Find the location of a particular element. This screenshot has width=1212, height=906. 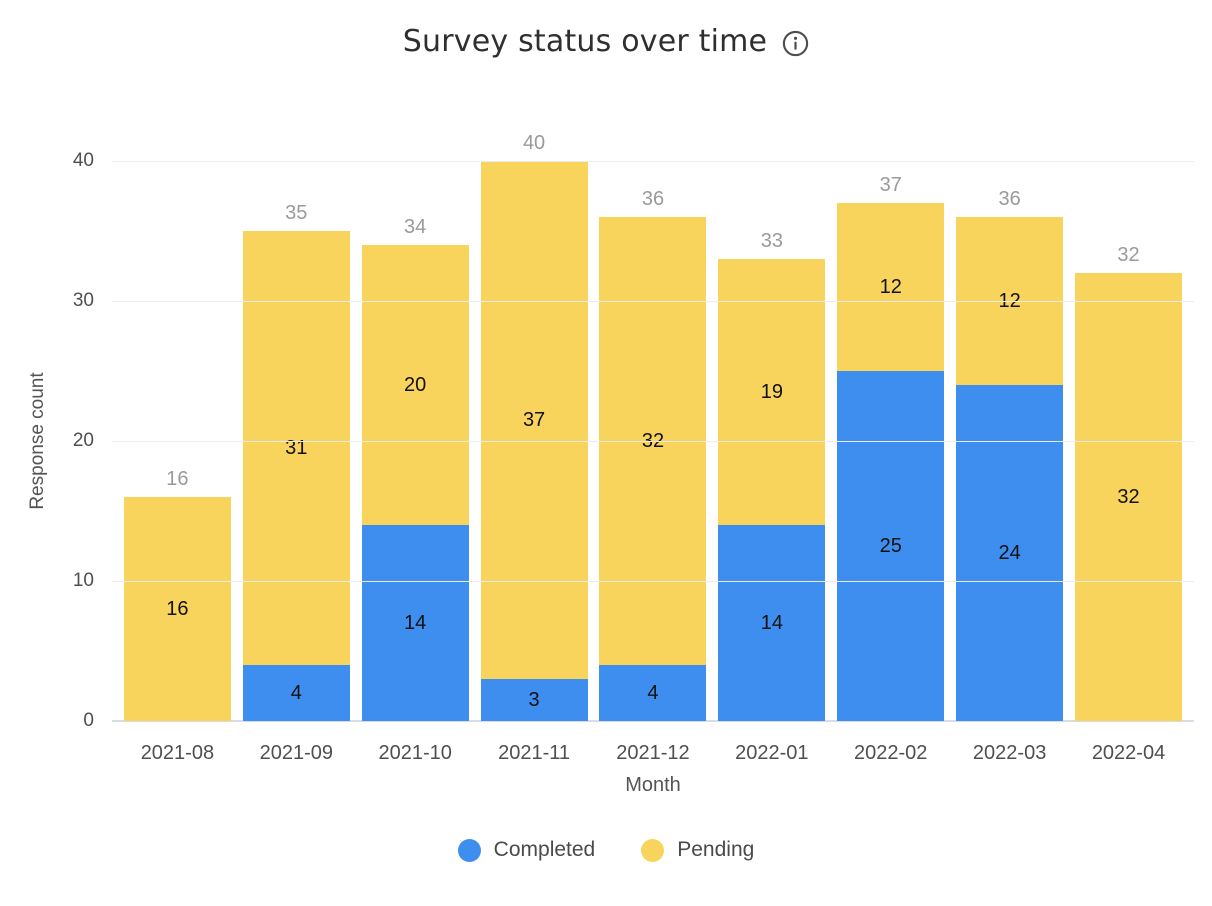

y-tick-label: 20 is located at coordinates (83, 440).